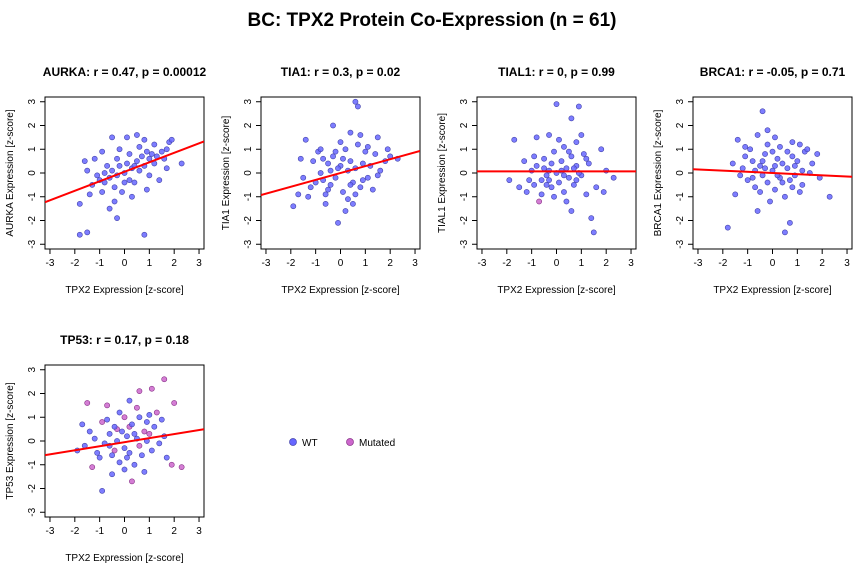 The height and width of the screenshot is (576, 864). Describe the element at coordinates (442, 173) in the screenshot. I see `y-axis-label: TIAL1 Expression [z-score]` at that location.